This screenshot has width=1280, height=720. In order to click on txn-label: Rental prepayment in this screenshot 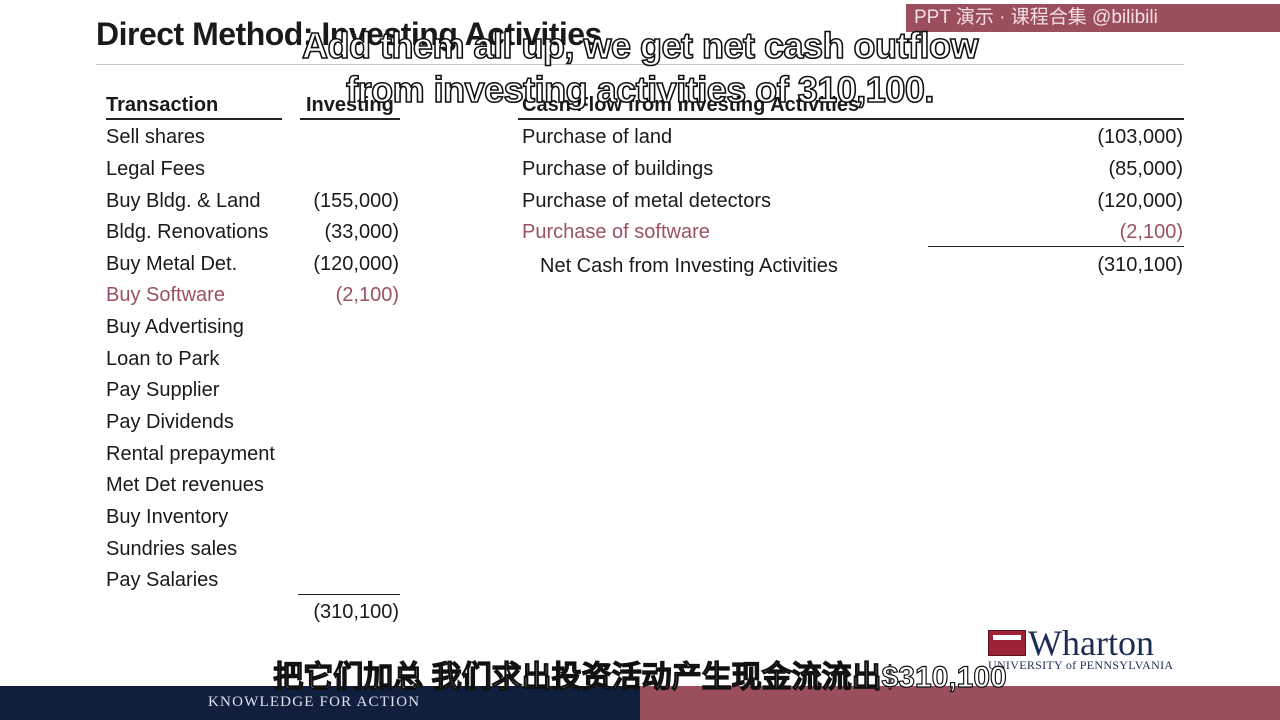, I will do `click(190, 454)`.